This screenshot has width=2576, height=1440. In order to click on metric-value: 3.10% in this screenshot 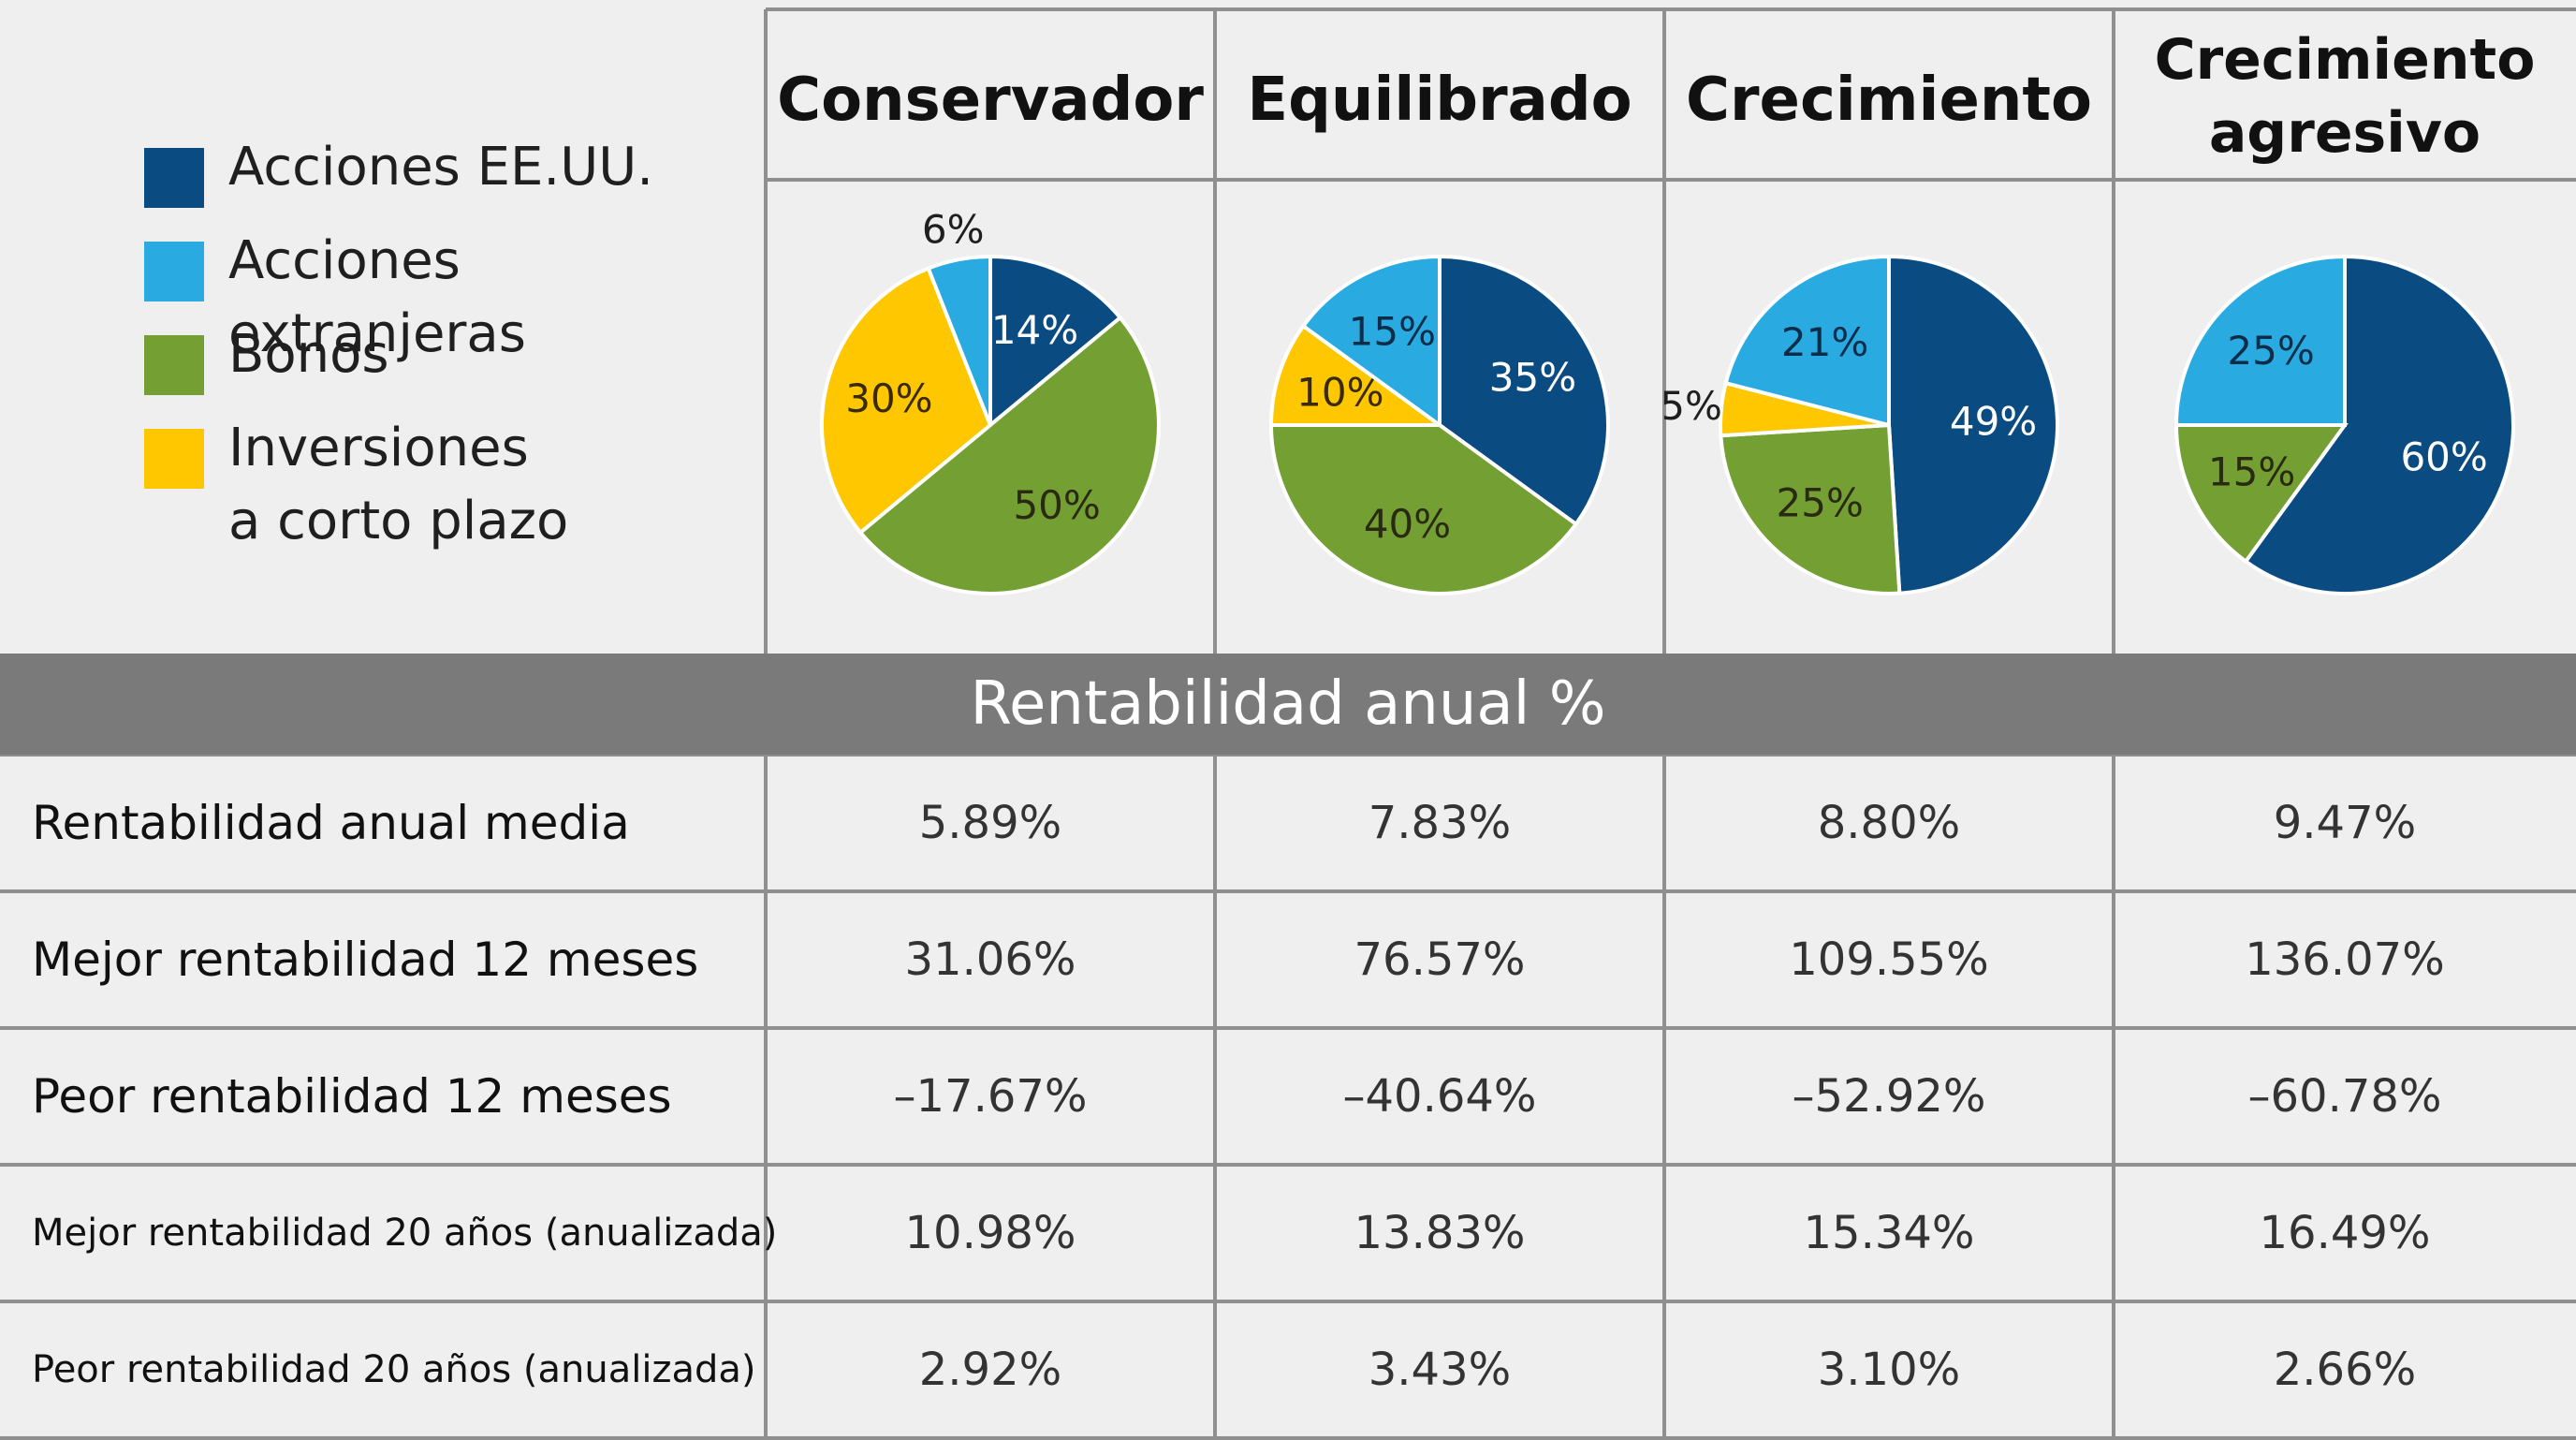, I will do `click(1889, 1370)`.